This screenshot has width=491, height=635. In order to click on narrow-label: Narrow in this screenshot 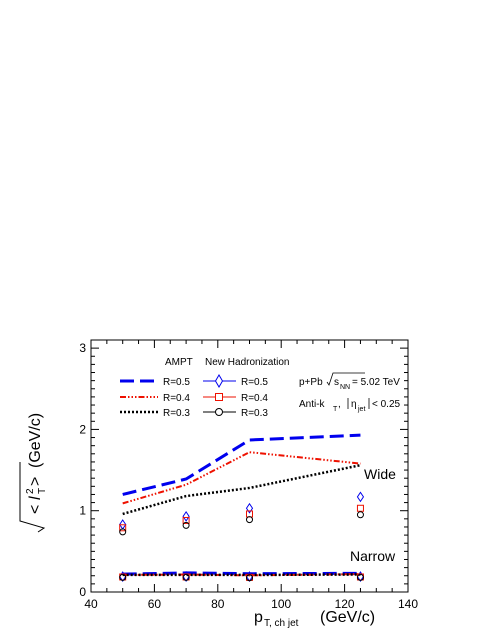, I will do `click(373, 556)`.